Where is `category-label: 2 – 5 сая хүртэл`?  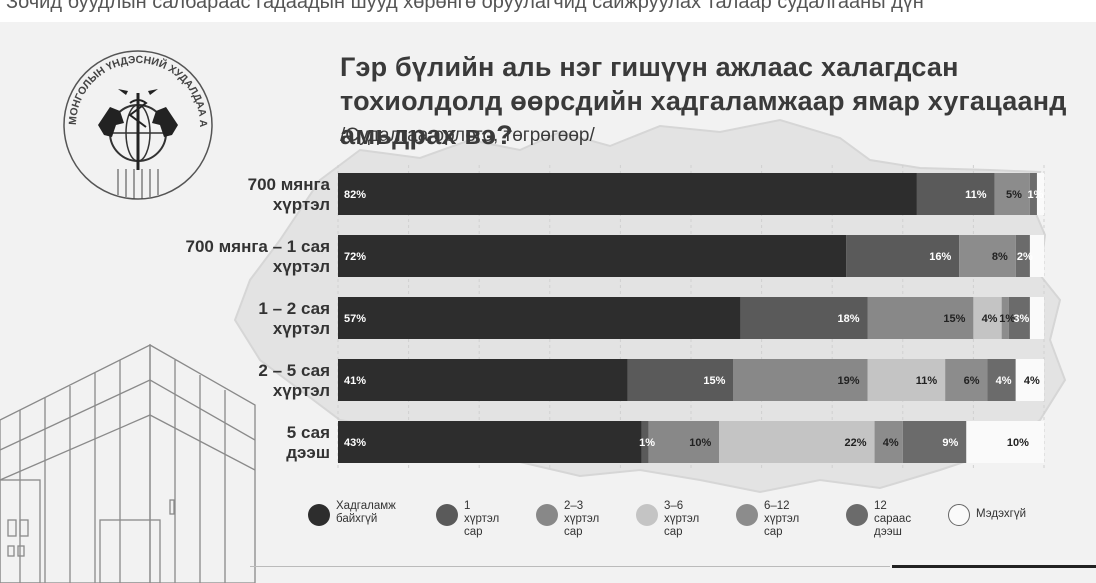 category-label: 2 – 5 сая хүртэл is located at coordinates (294, 380).